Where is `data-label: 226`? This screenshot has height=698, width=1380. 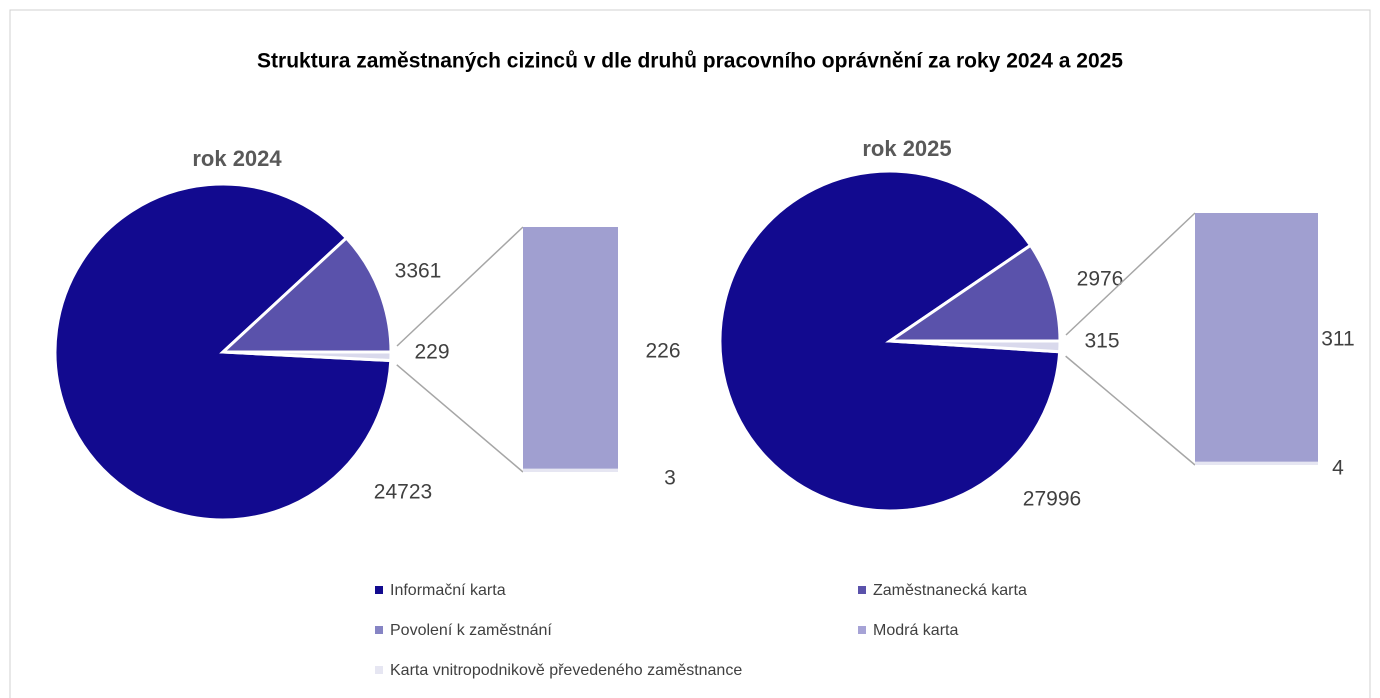
data-label: 226 is located at coordinates (662, 351).